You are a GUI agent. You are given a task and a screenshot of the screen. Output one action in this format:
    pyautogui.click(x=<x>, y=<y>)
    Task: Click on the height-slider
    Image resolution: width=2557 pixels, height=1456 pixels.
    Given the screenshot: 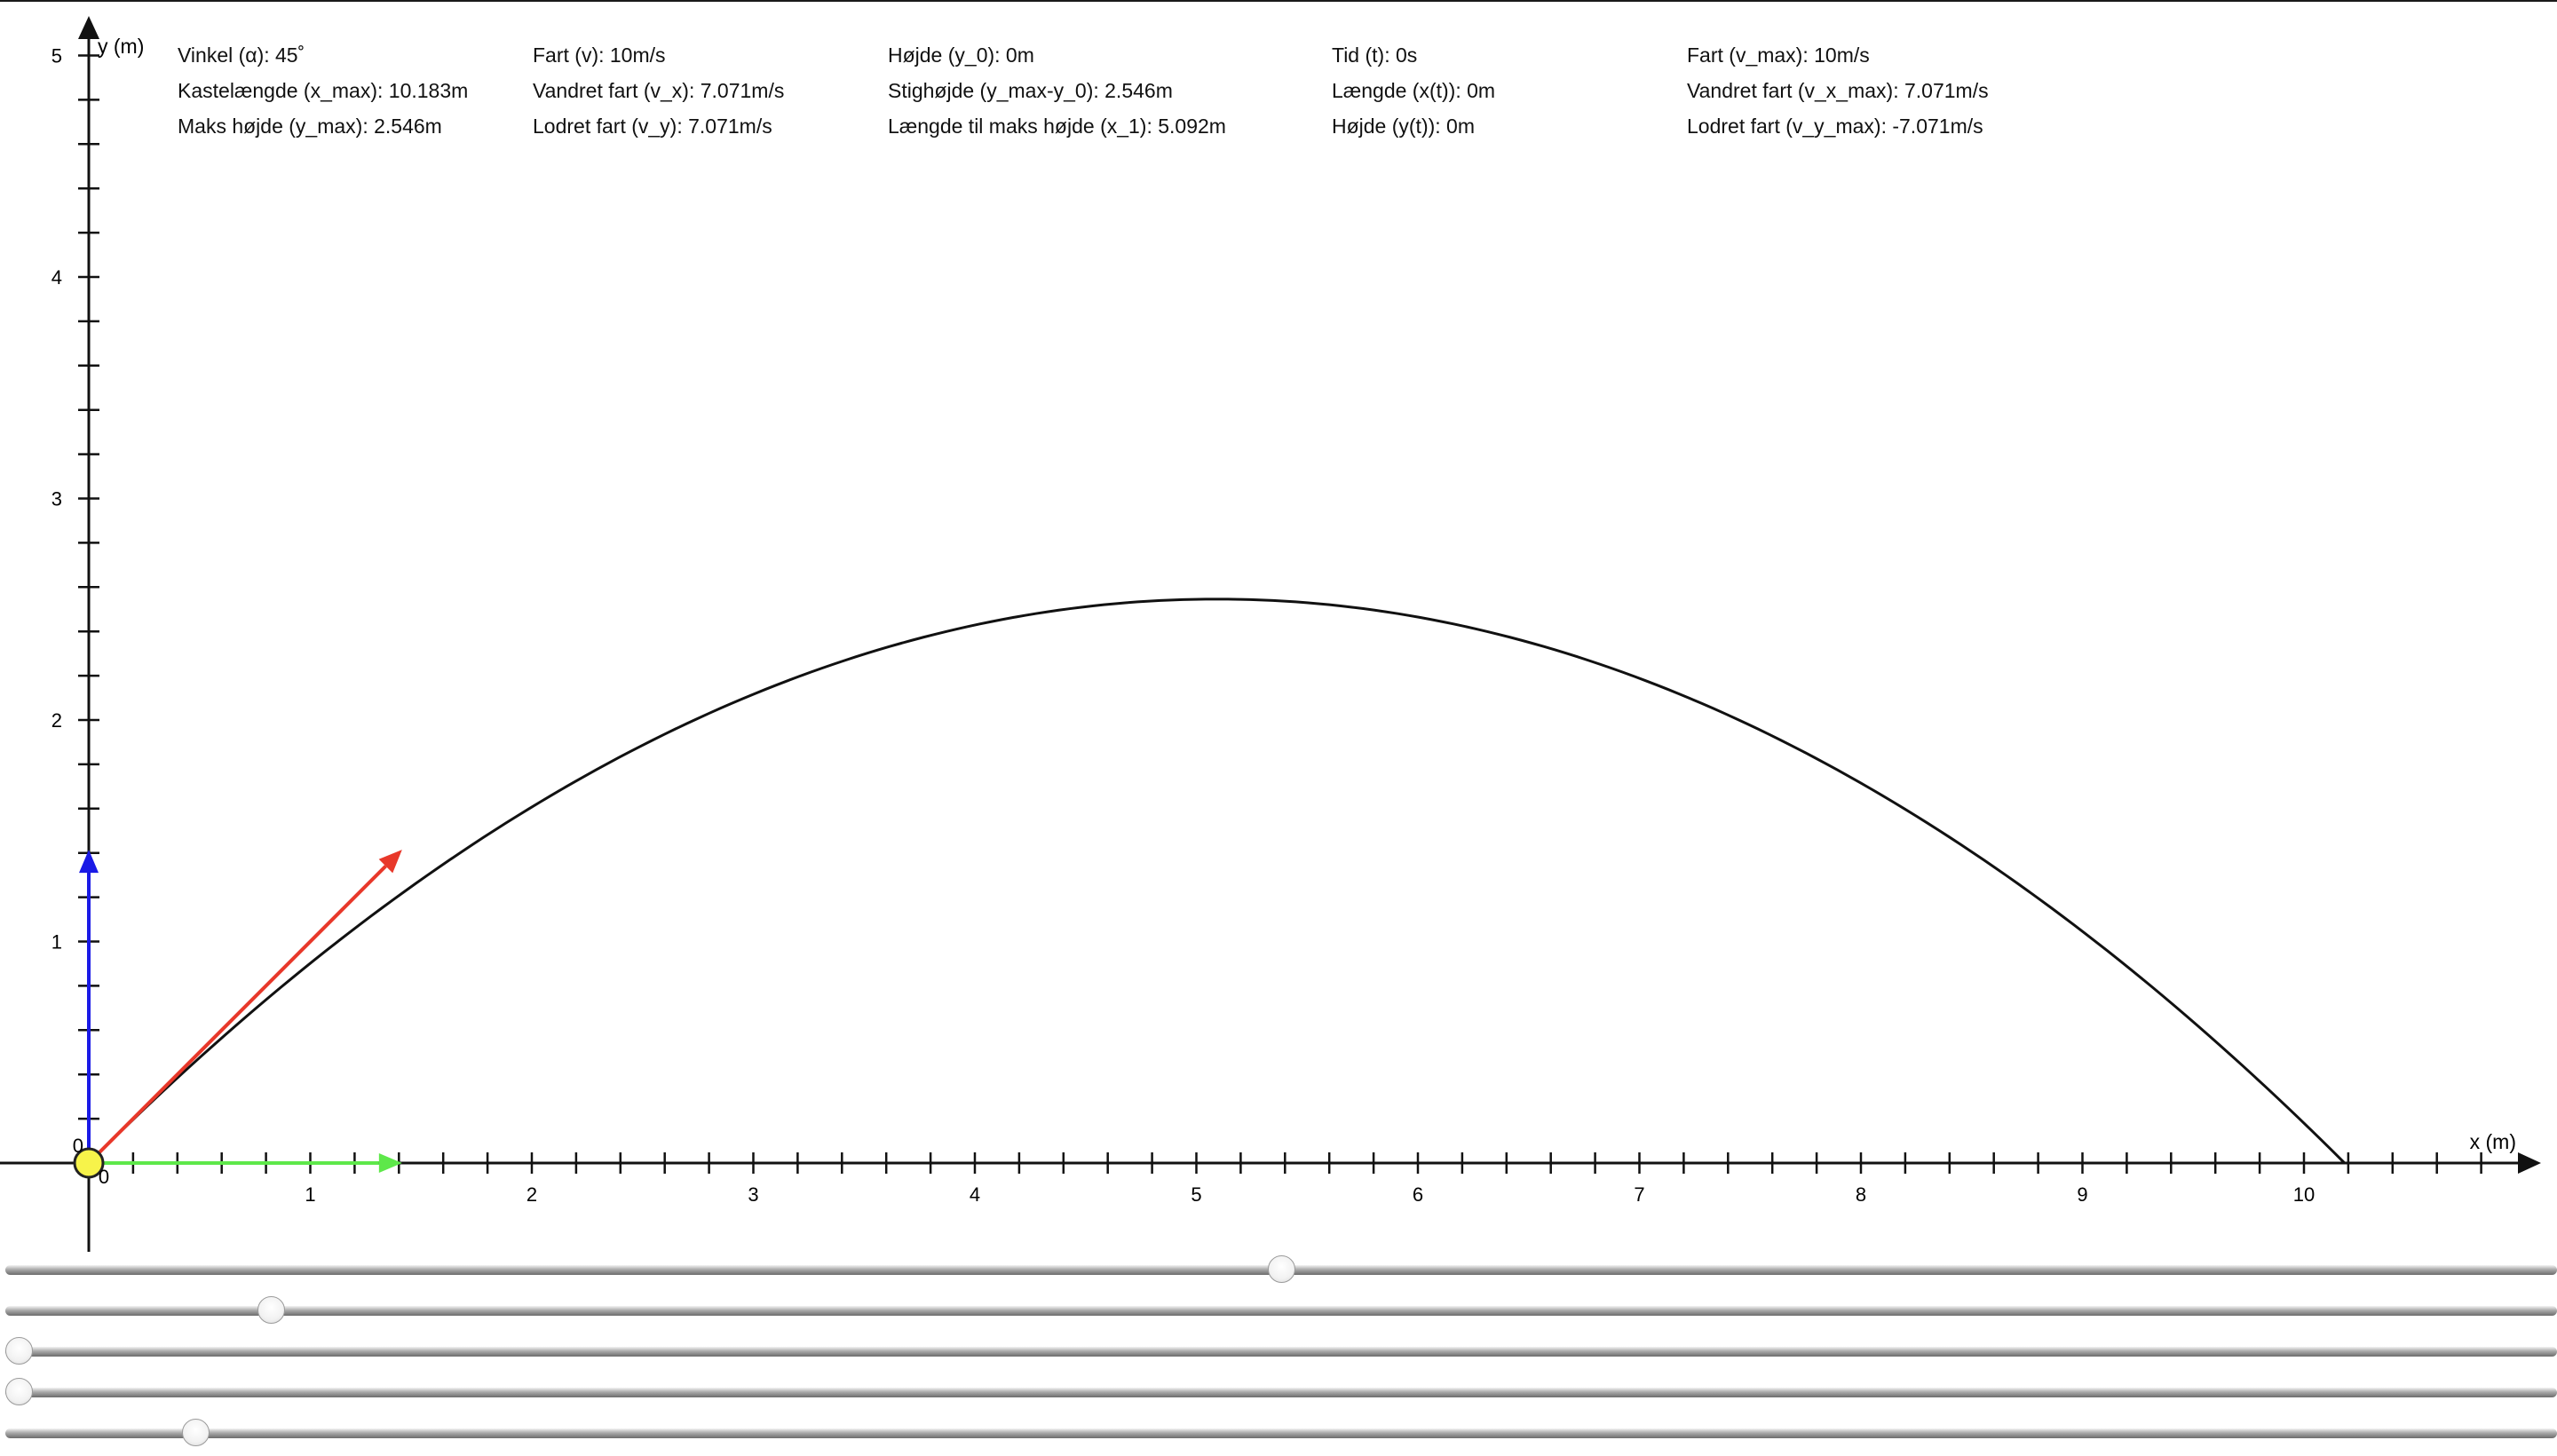 What is the action you would take?
    pyautogui.click(x=1281, y=1353)
    